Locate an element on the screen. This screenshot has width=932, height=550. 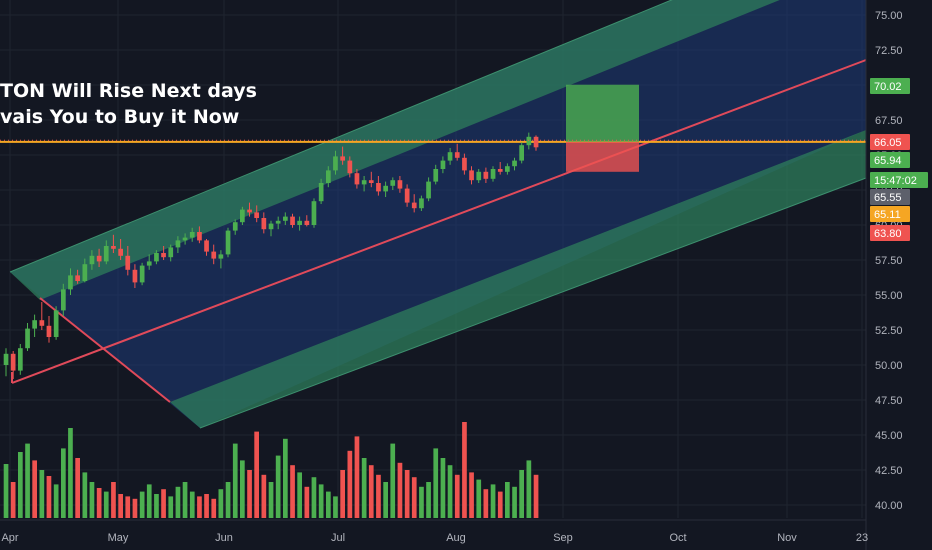
price-tick-label: 45.00 is located at coordinates (889, 436).